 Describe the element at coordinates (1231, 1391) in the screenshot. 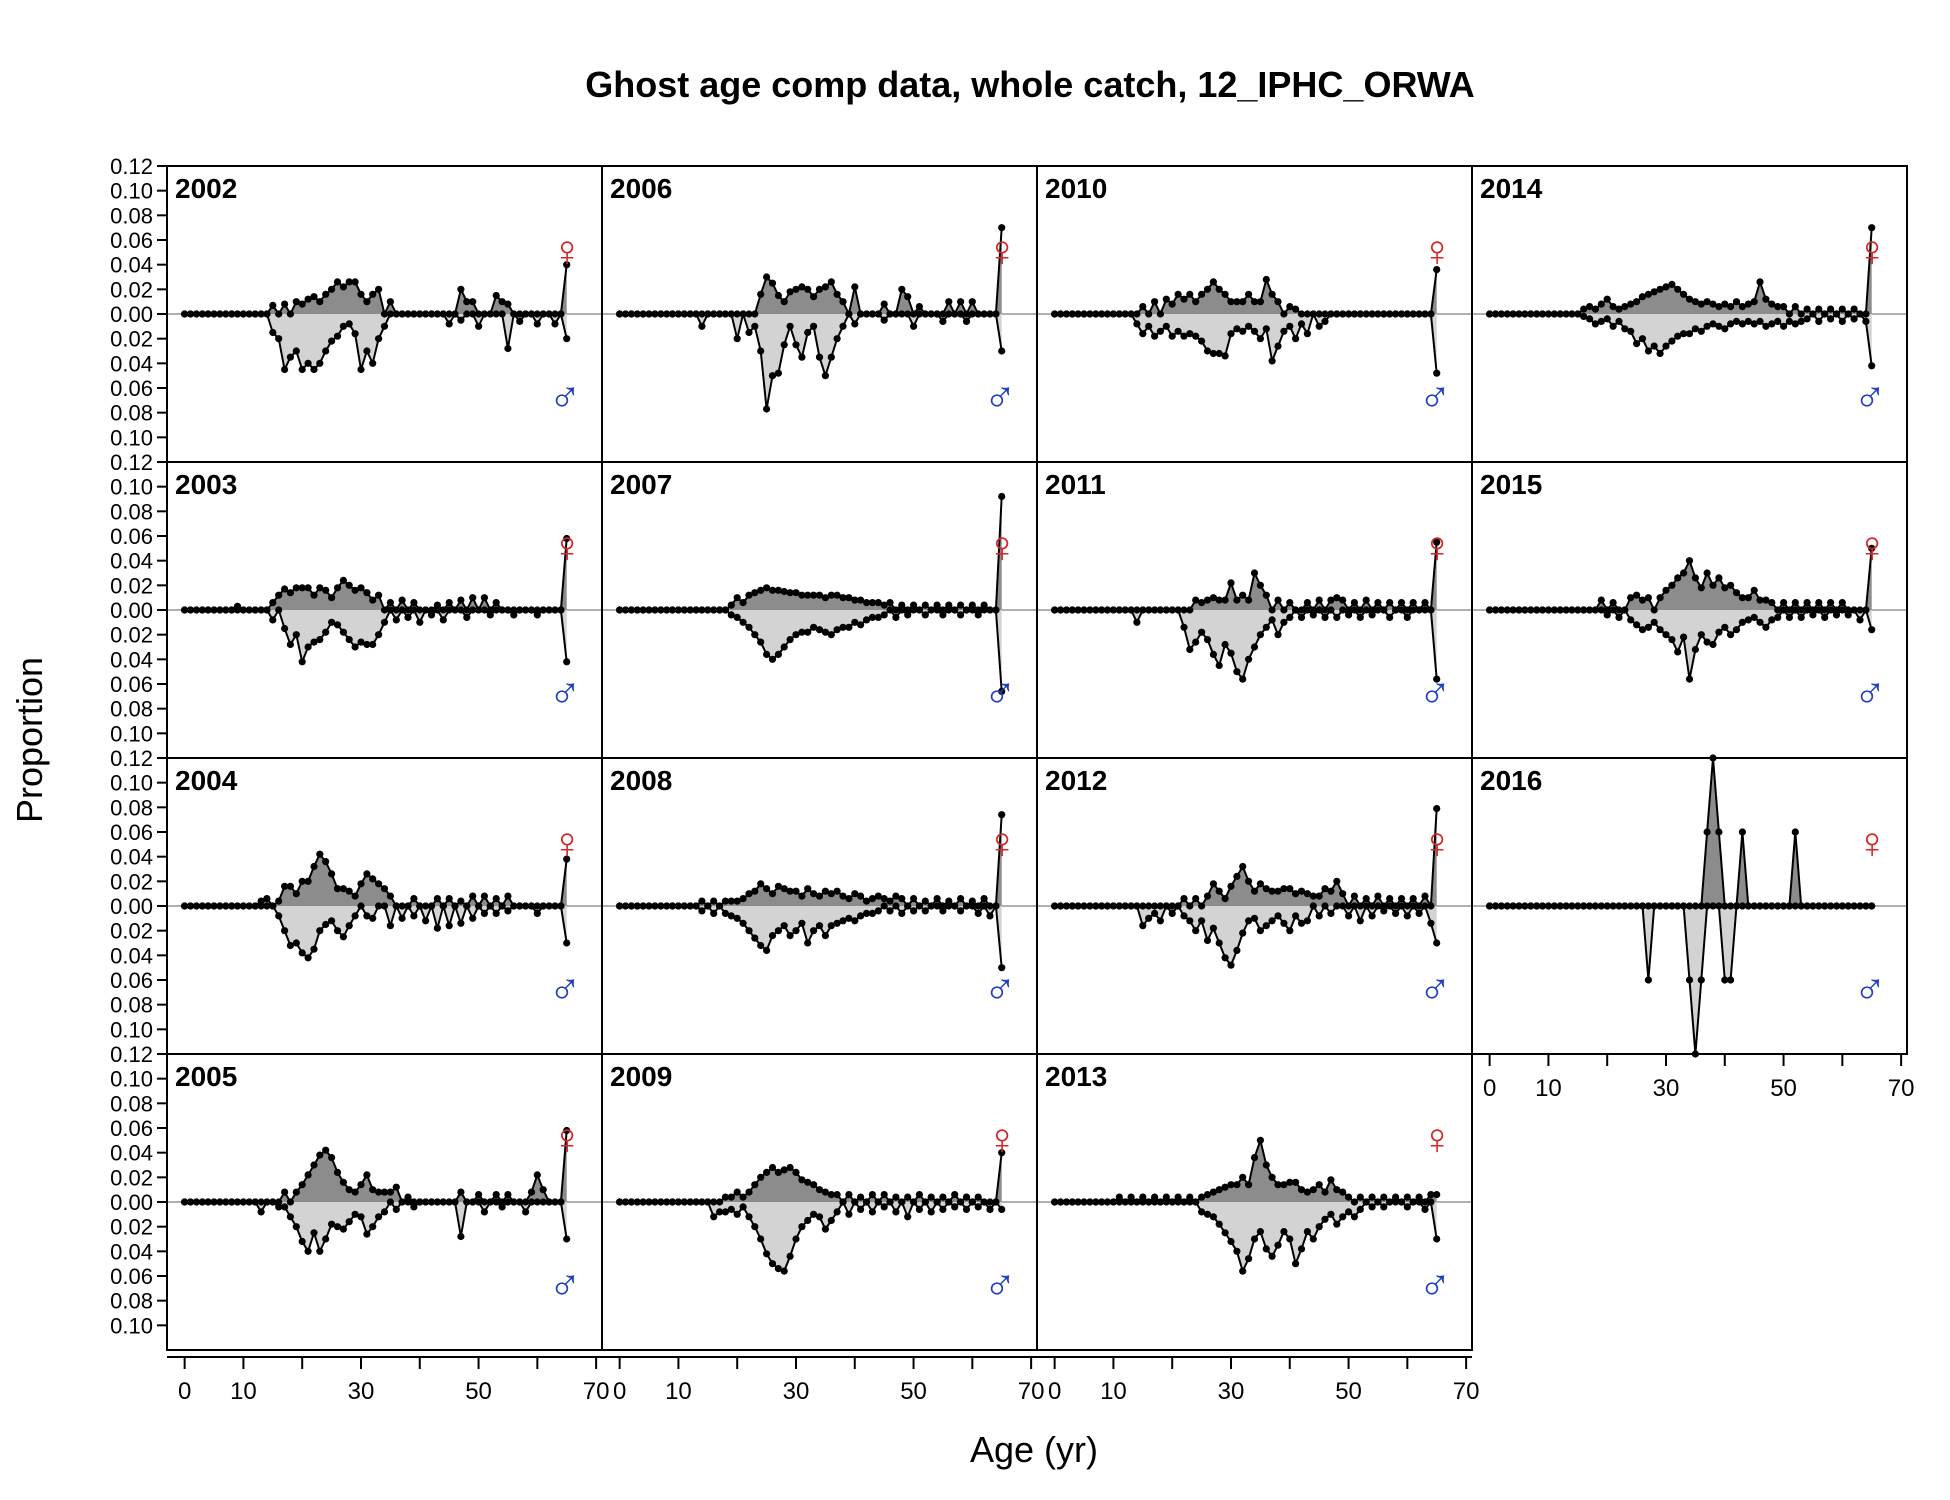

I see `x-tick-label: 30` at that location.